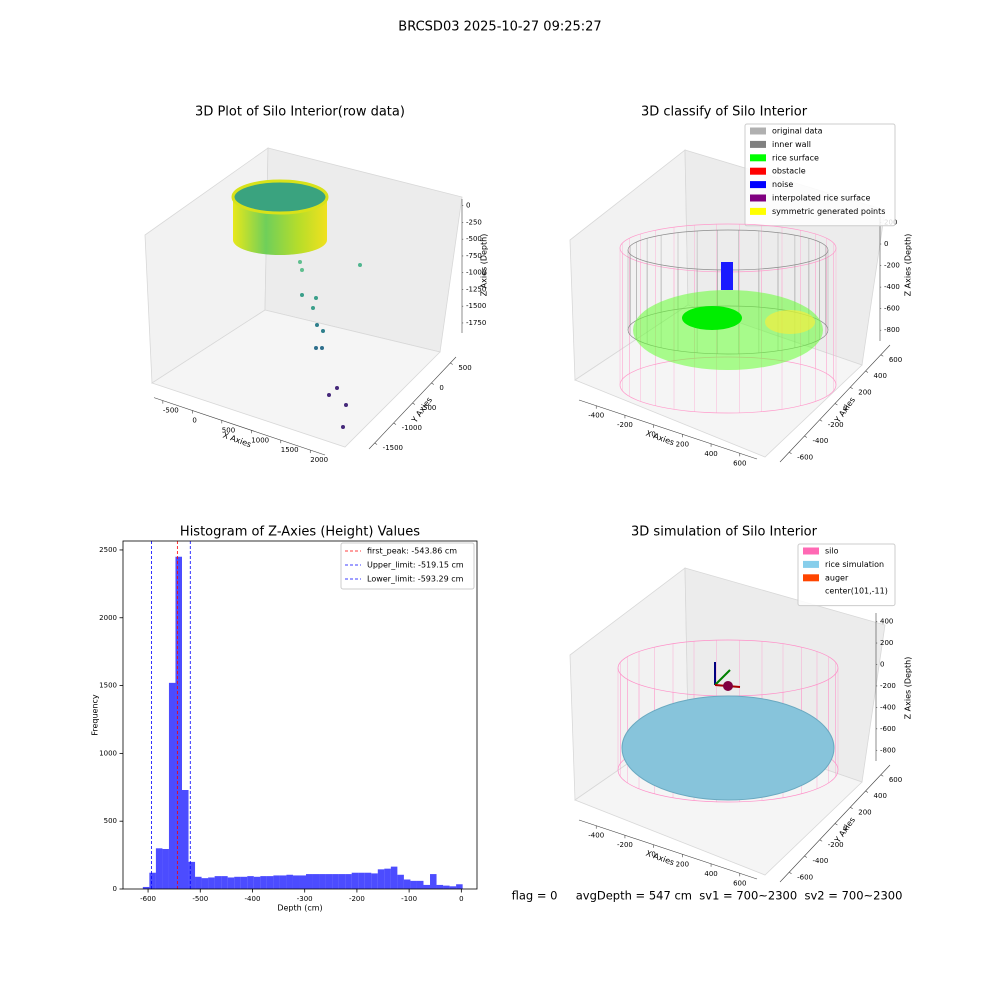 The width and height of the screenshot is (1000, 1000). What do you see at coordinates (888, 729) in the screenshot?
I see `z-tick-label: -600` at bounding box center [888, 729].